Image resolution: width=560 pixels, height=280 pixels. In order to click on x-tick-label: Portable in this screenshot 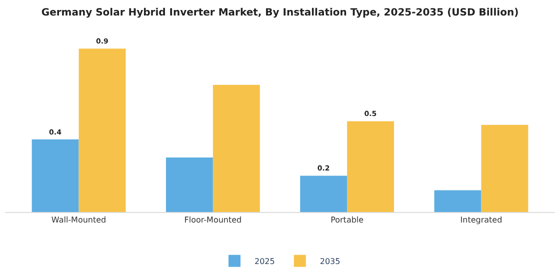, I will do `click(347, 220)`.